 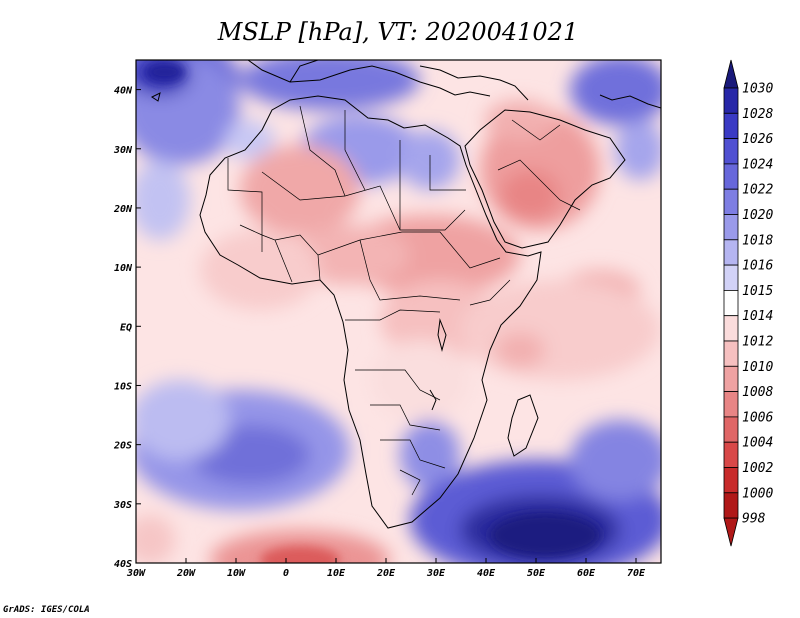 What do you see at coordinates (186, 573) in the screenshot?
I see `lon-tick-label: 20W` at bounding box center [186, 573].